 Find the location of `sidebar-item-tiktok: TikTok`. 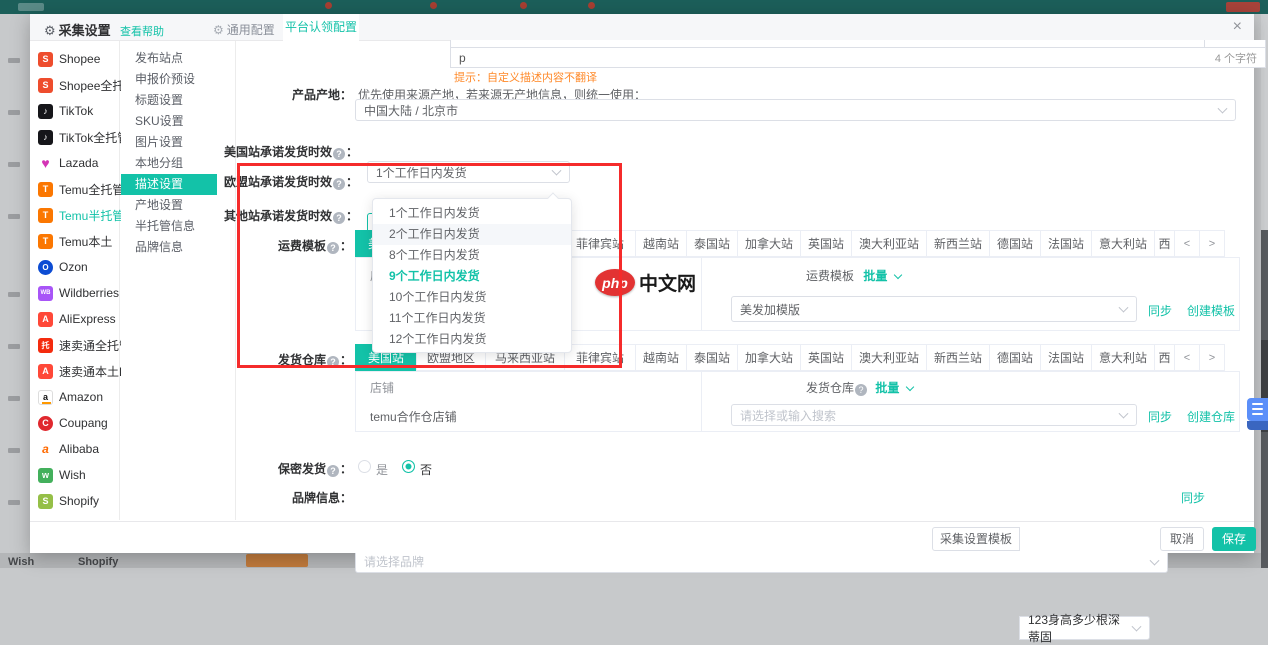

sidebar-item-tiktok: TikTok is located at coordinates (74, 111).